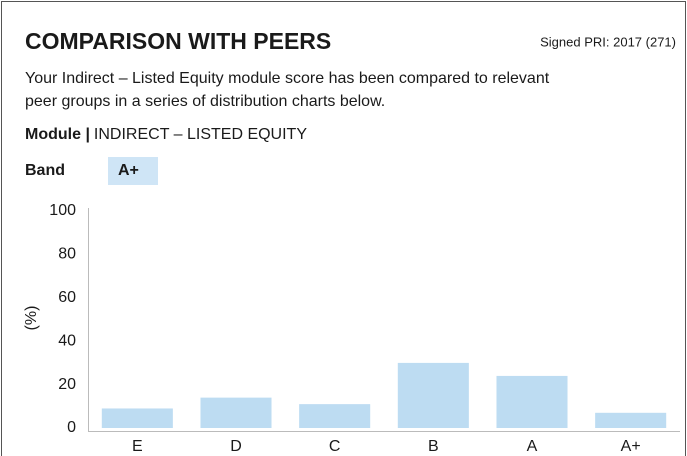 The image size is (687, 456). Describe the element at coordinates (128, 170) in the screenshot. I see `band-value: A+` at that location.